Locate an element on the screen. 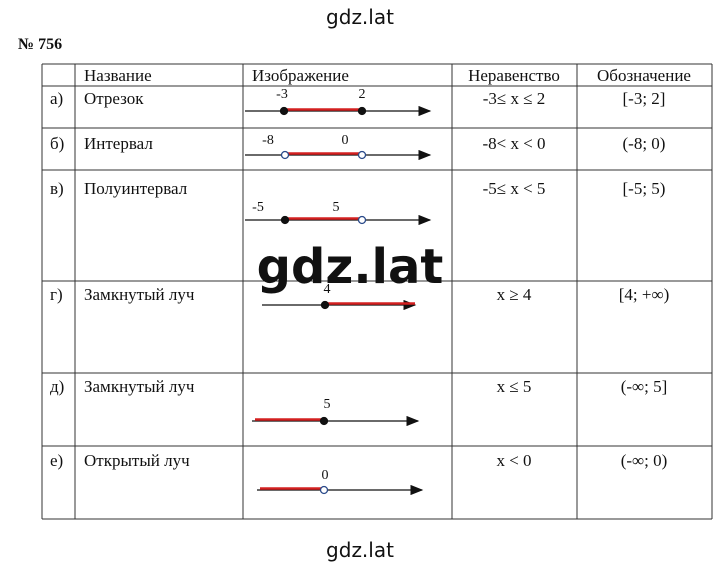  notation: (-8; 0) is located at coordinates (644, 143).